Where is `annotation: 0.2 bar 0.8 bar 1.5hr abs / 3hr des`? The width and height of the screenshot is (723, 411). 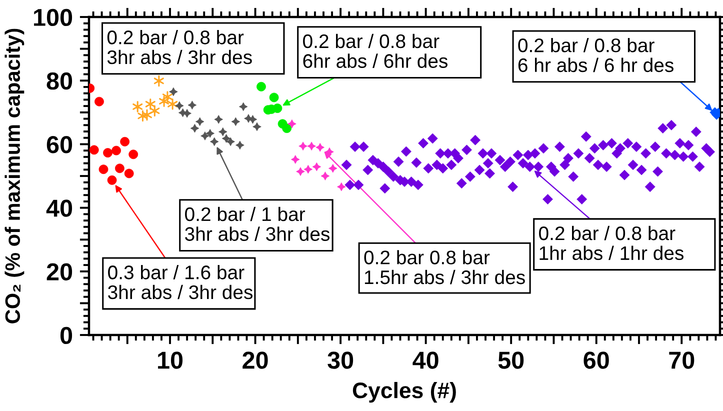
annotation: 0.2 bar 0.8 bar 1.5hr abs / 3hr des is located at coordinates (444, 267).